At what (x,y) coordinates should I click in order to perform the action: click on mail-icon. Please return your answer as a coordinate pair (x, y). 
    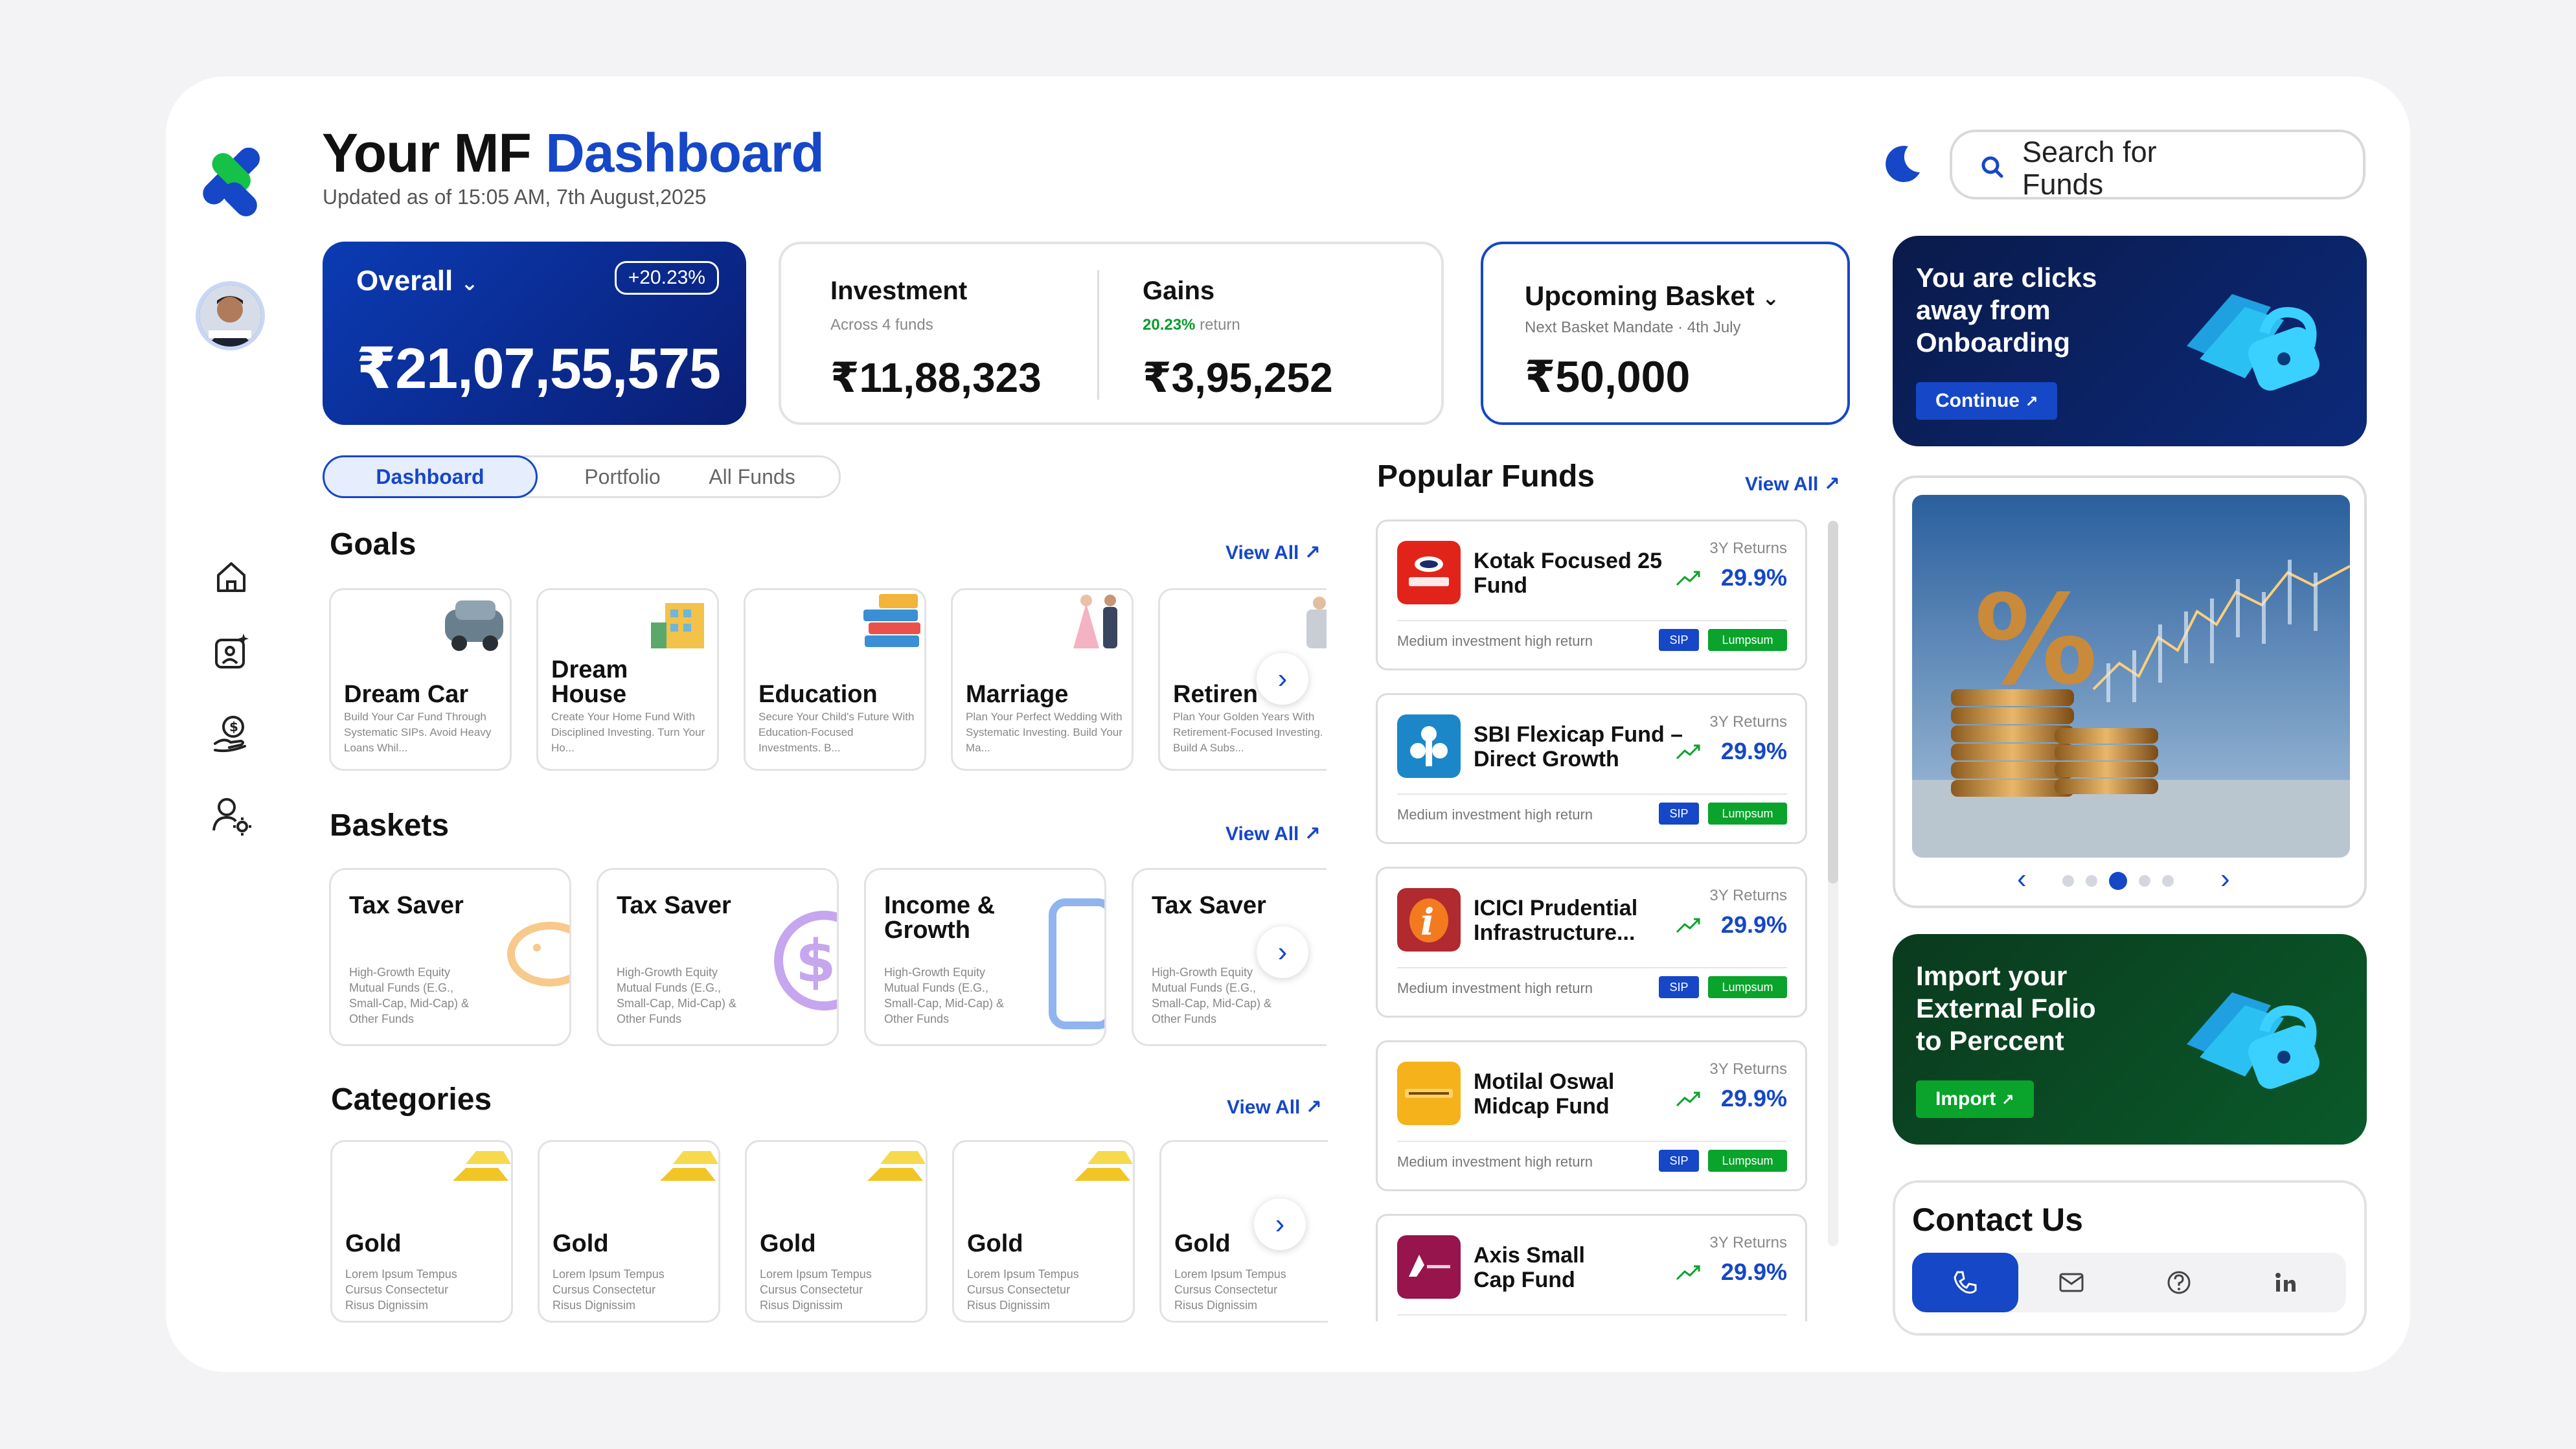
    Looking at the image, I should click on (2071, 1282).